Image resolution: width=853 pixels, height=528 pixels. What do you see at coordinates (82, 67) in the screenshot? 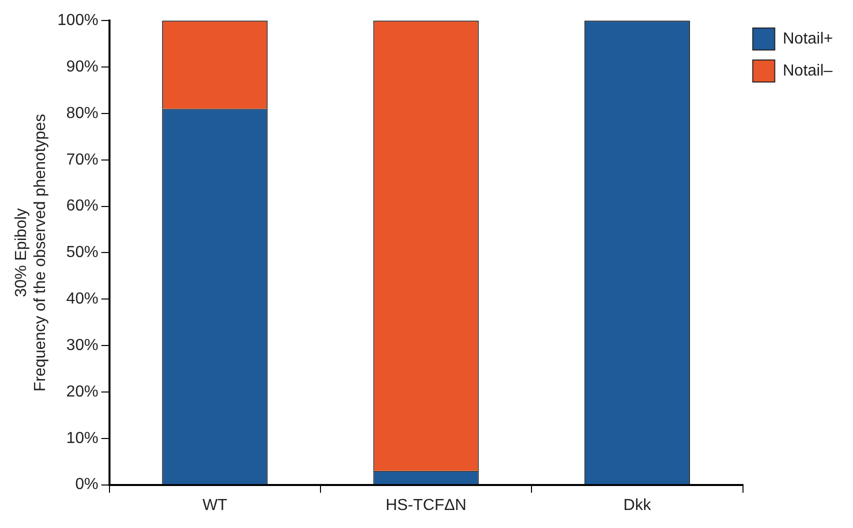
I see `y-tick-label: 90%` at bounding box center [82, 67].